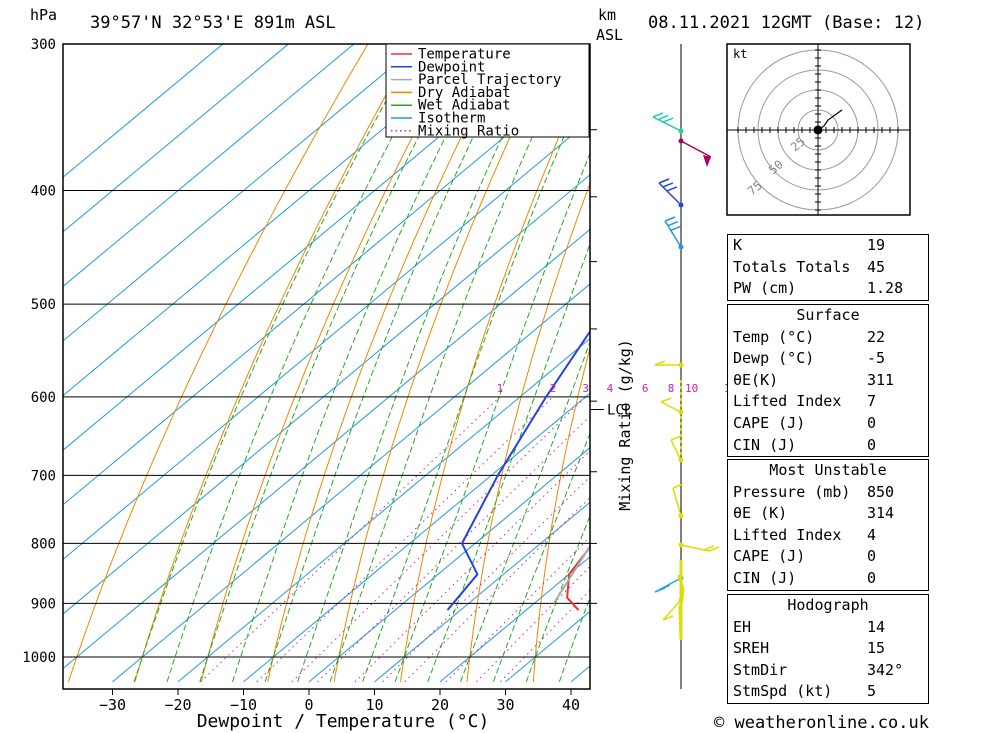 The height and width of the screenshot is (733, 1000). Describe the element at coordinates (39, 658) in the screenshot. I see `pressure-tick-label: 1000` at that location.